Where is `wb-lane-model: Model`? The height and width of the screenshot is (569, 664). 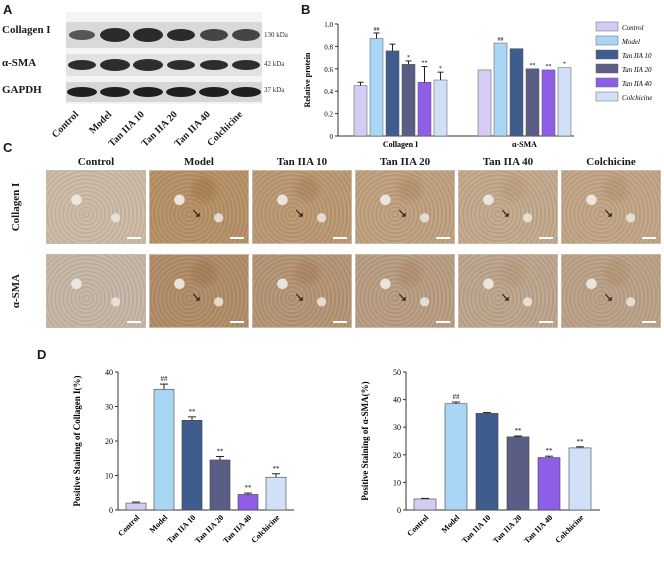
wb-lane-model: Model is located at coordinates (100, 123).